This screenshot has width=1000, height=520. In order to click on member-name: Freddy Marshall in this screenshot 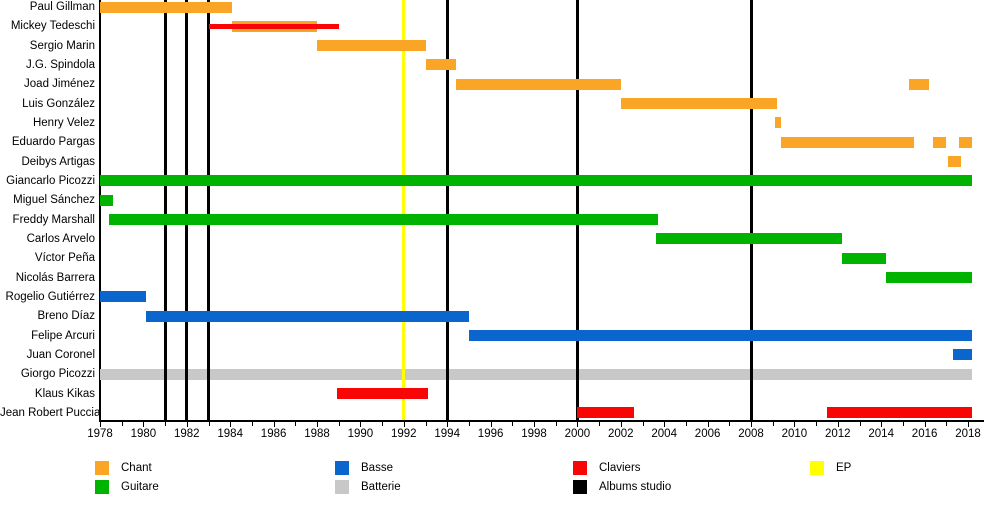, I will do `click(53, 219)`.